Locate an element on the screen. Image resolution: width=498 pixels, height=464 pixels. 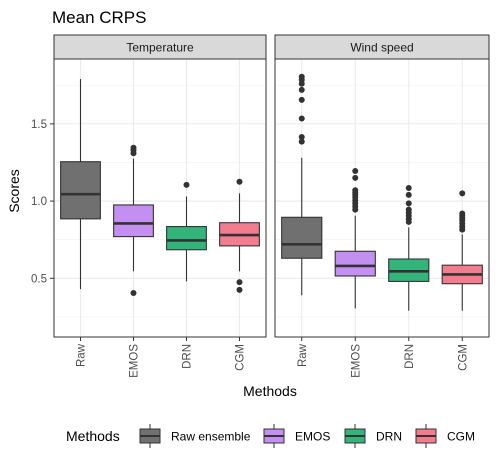
y-tick-label: 1.0 is located at coordinates (39, 202).